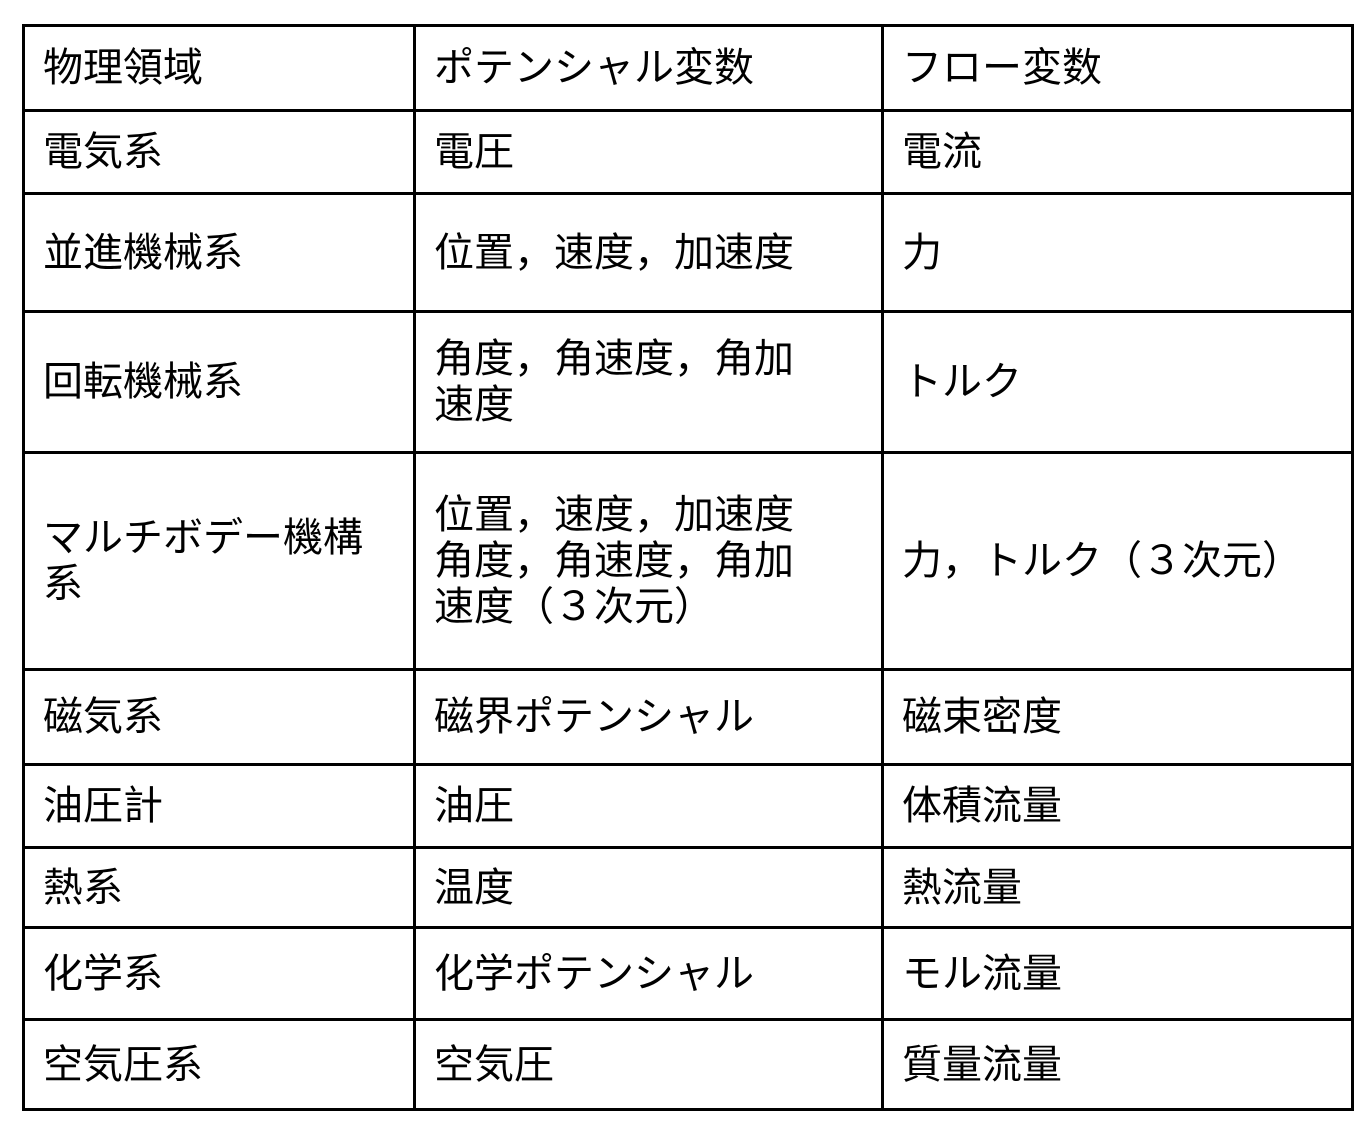 The image size is (1371, 1133). What do you see at coordinates (219, 561) in the screenshot?
I see `table-cell: マルチボデー機構系` at bounding box center [219, 561].